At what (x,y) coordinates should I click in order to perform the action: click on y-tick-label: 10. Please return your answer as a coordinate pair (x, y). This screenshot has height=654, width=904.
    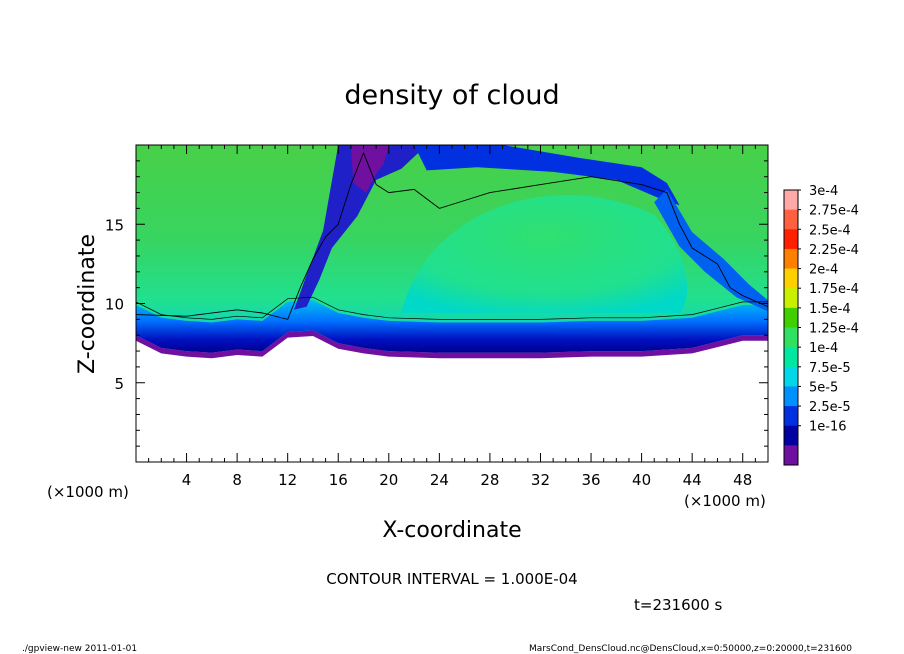
    Looking at the image, I should click on (114, 305).